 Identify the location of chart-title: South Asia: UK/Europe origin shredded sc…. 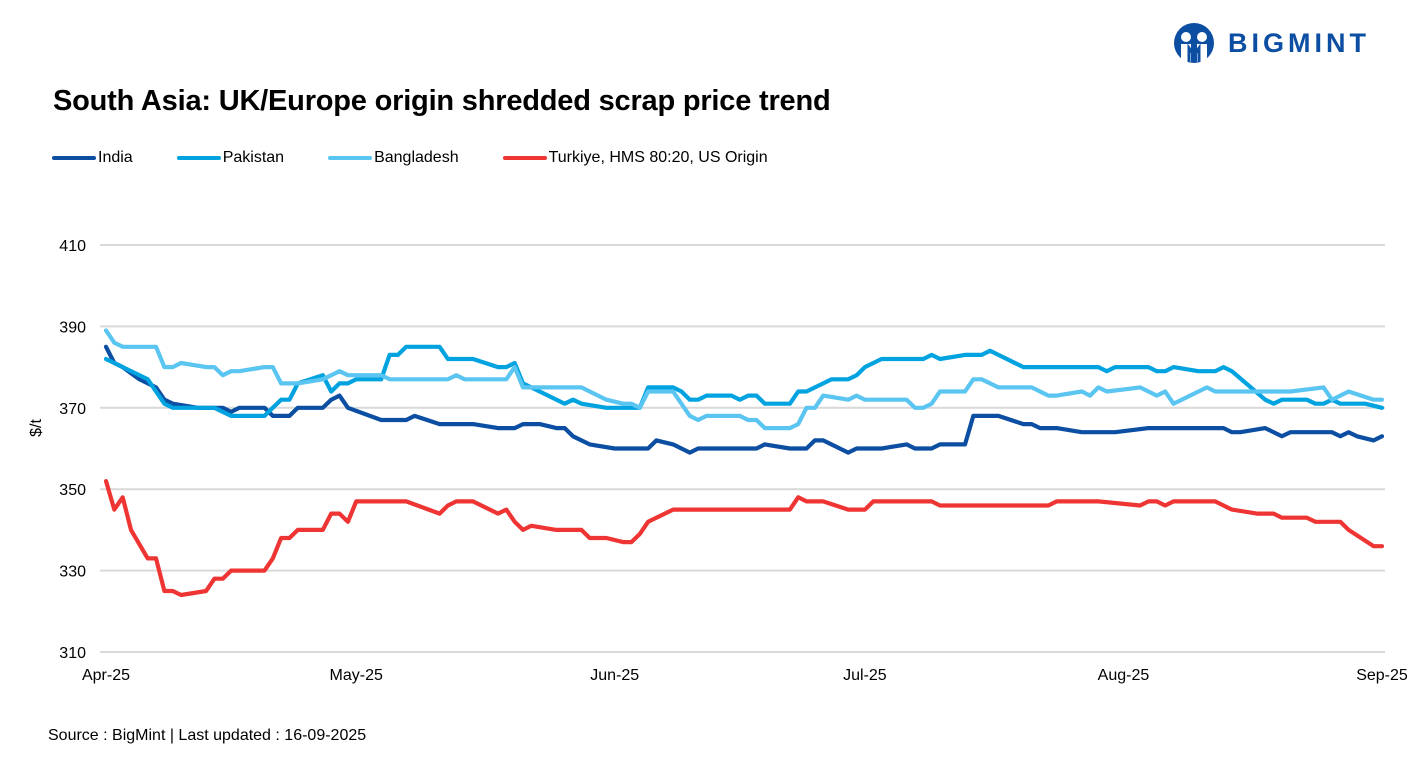
(442, 101).